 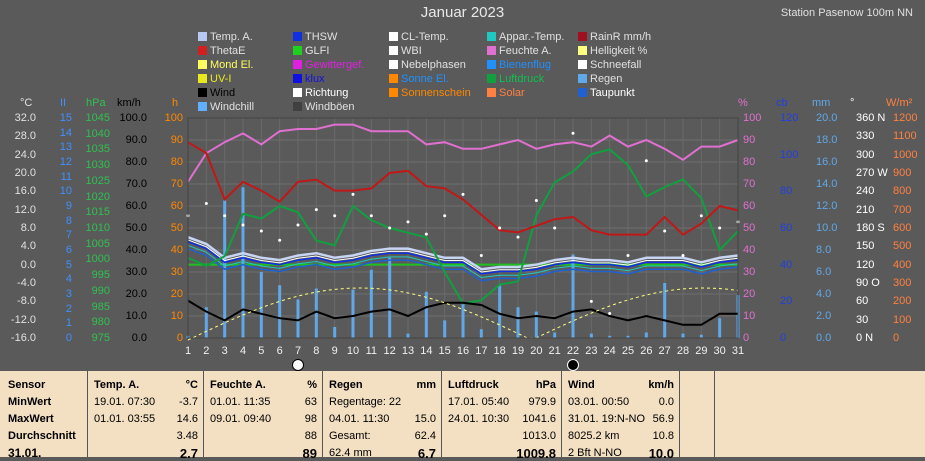 I want to click on axis-tick-label: -8.0, so click(x=26, y=301).